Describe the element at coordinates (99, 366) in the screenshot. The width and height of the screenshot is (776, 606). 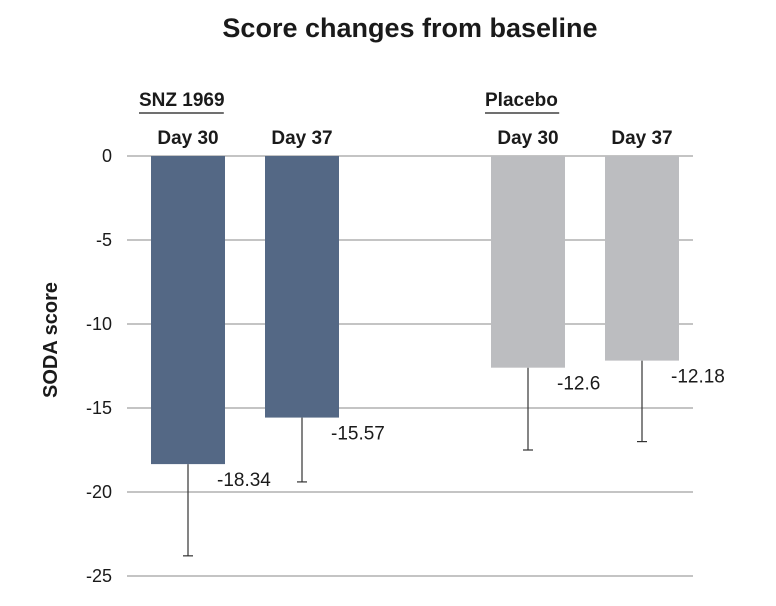
I see `y-tick-labels: 0 -5 -10 -15 -20 -25` at that location.